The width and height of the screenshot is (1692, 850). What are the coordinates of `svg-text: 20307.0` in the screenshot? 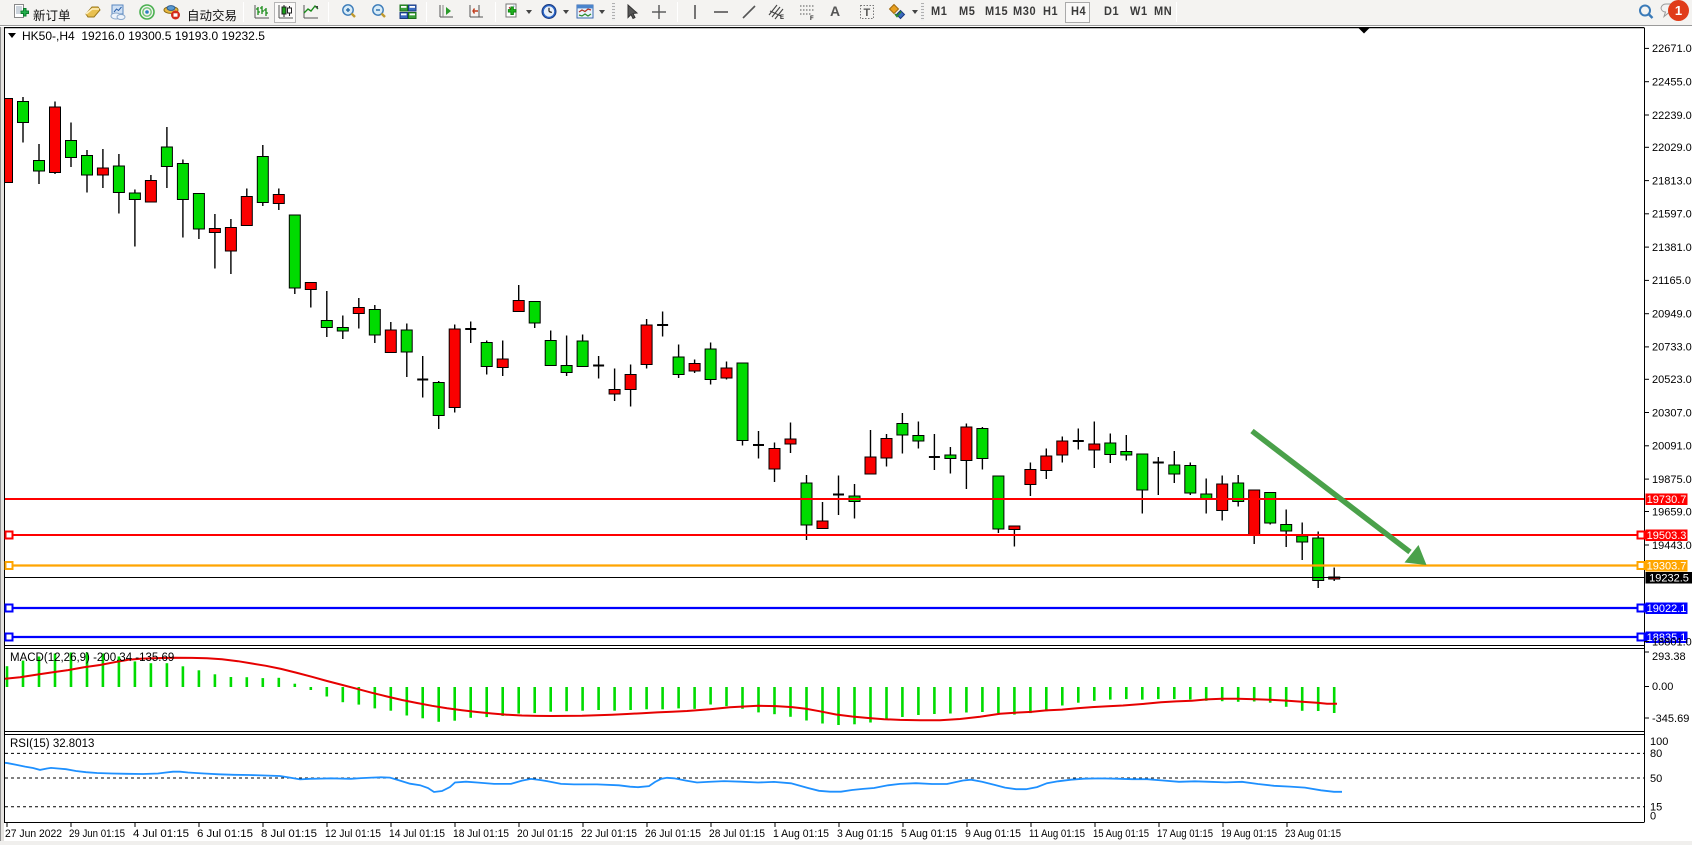 It's located at (1672, 413).